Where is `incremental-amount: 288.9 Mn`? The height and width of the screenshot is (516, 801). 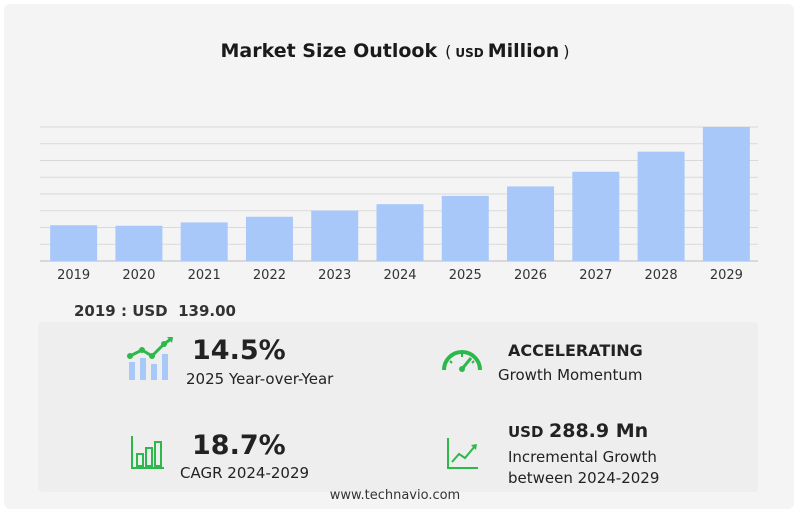
incremental-amount: 288.9 Mn is located at coordinates (599, 431).